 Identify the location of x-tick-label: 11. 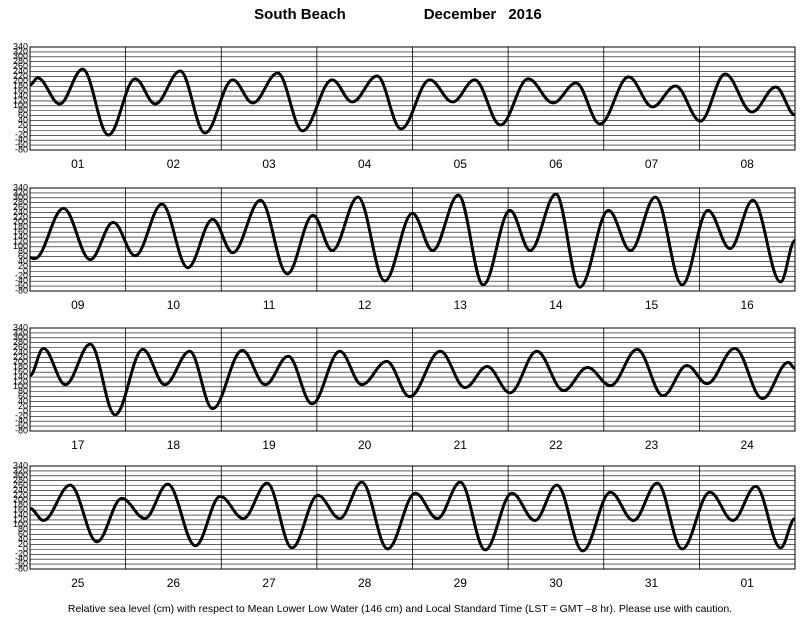
(269, 305).